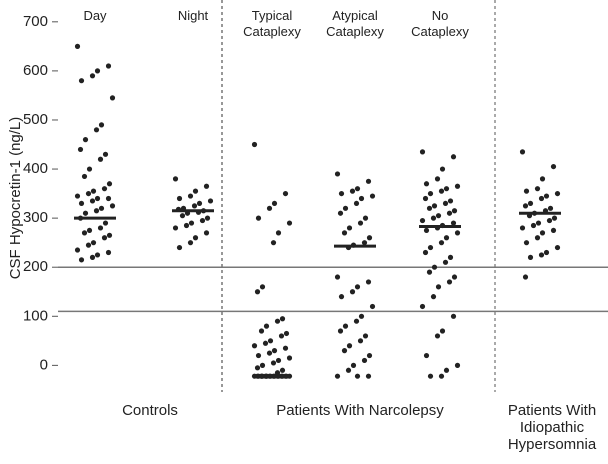 The image size is (608, 464). What do you see at coordinates (272, 23) in the screenshot?
I see `series-label: Typical Cataplexy` at bounding box center [272, 23].